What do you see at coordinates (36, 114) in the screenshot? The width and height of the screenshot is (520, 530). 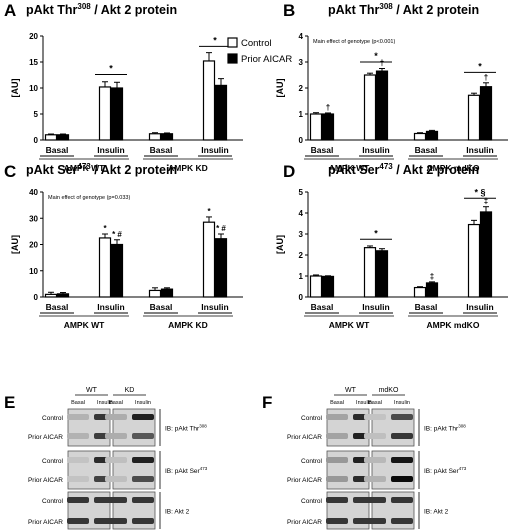 I see `y-tick-label: 5` at bounding box center [36, 114].